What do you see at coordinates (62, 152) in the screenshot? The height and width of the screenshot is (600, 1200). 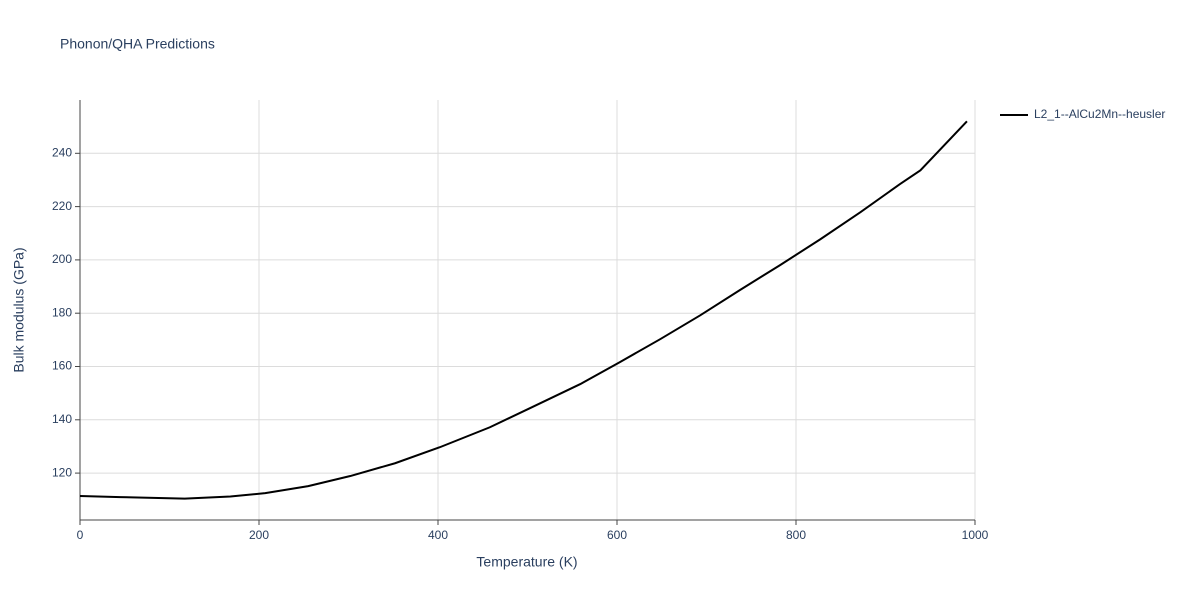 I see `y-tick-label: 240` at bounding box center [62, 152].